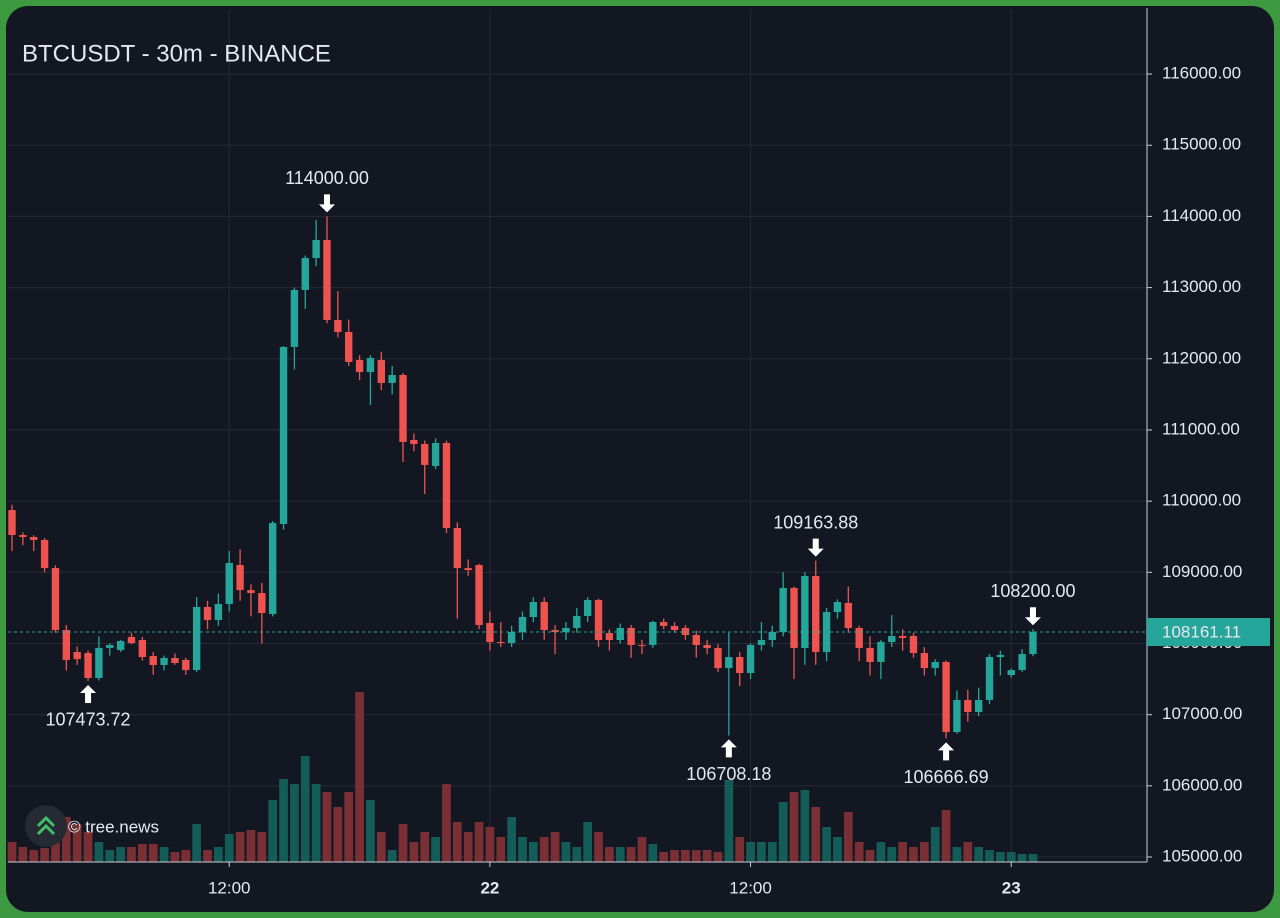  What do you see at coordinates (815, 522) in the screenshot?
I see `annotation-label: 109163.88` at bounding box center [815, 522].